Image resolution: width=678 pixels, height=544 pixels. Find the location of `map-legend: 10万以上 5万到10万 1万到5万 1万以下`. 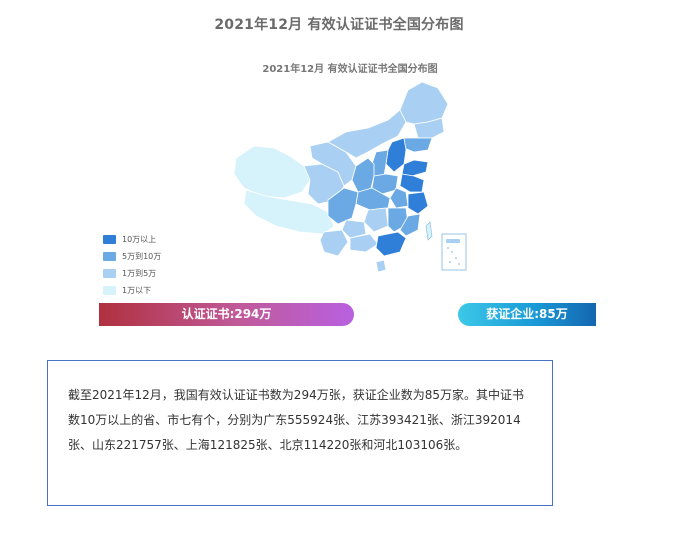

map-legend: 10万以上 5万到10万 1万到5万 1万以下 is located at coordinates (132, 267).